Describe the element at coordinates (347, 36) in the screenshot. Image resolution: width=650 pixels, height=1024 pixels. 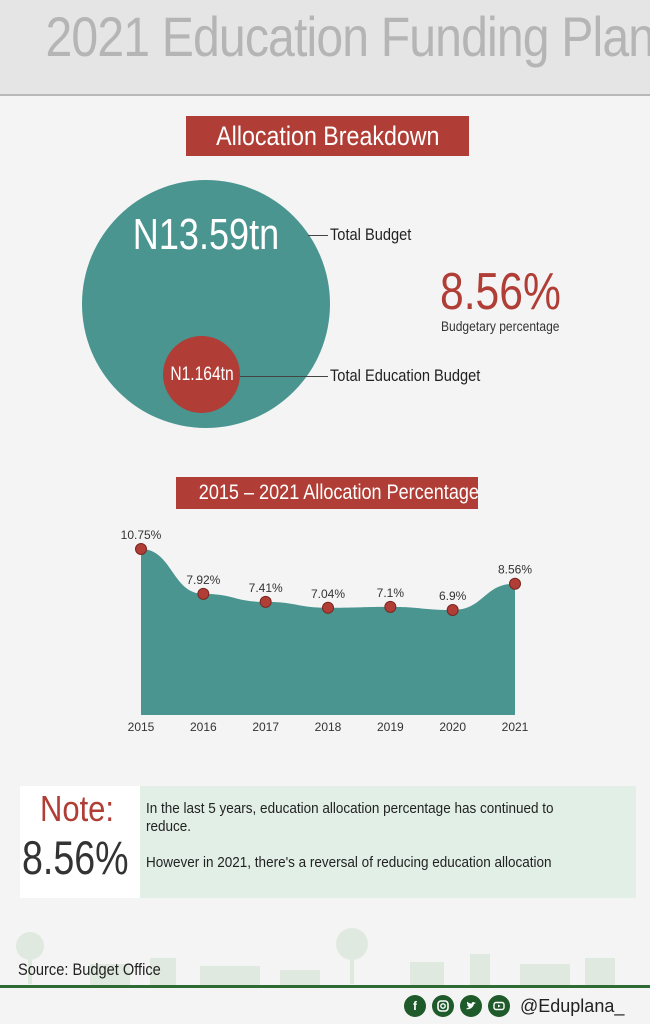
I see `page-title: 2021 Education Funding Plan` at that location.